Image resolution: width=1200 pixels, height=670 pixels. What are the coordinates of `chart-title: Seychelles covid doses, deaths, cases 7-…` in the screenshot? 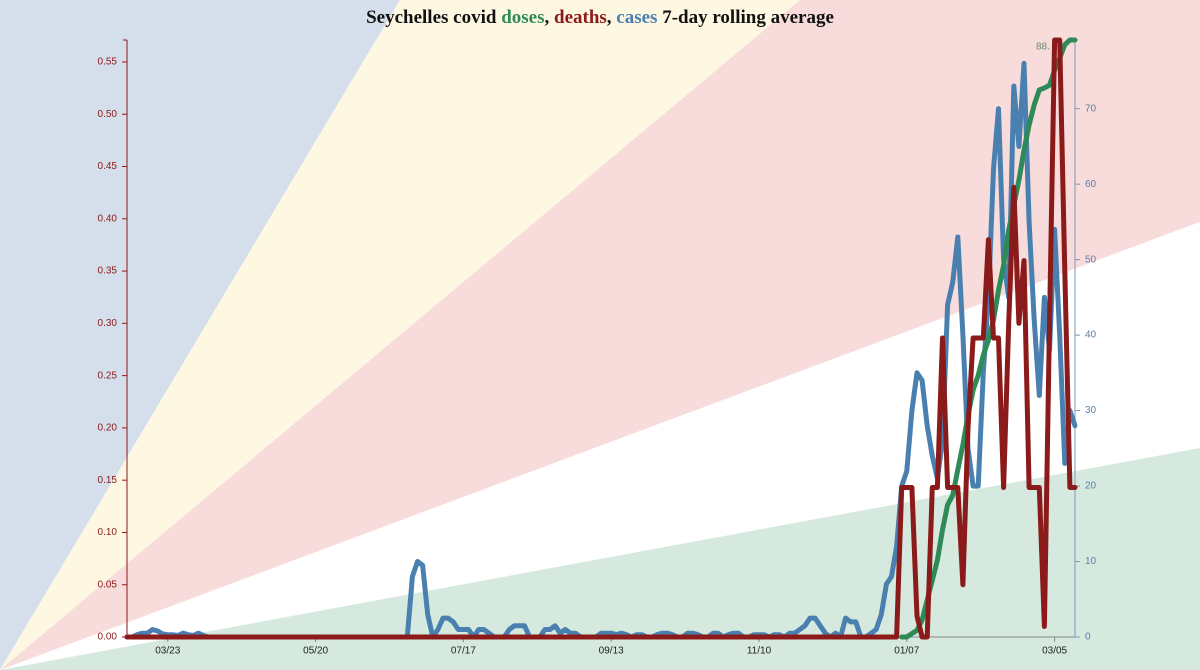 It's located at (600, 17).